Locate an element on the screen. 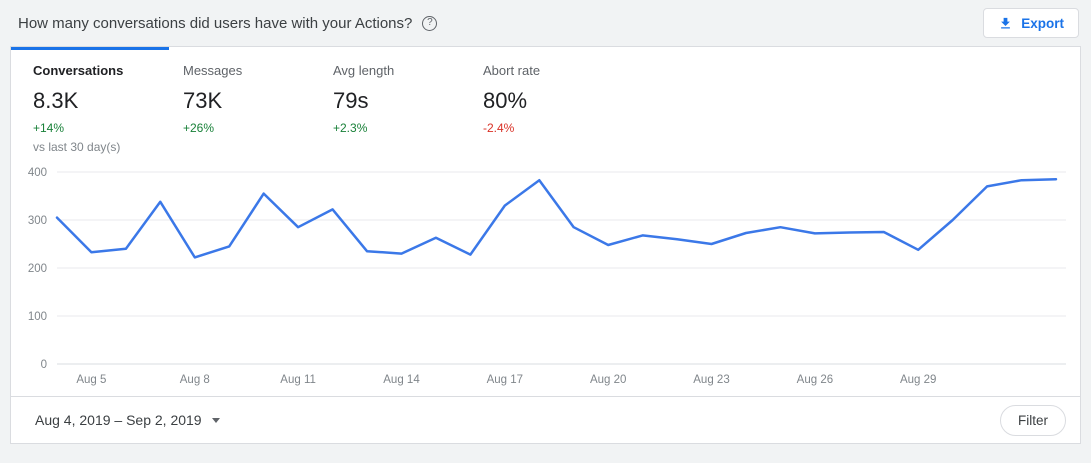 The image size is (1091, 463). svg-text: Aug 26 is located at coordinates (815, 380).